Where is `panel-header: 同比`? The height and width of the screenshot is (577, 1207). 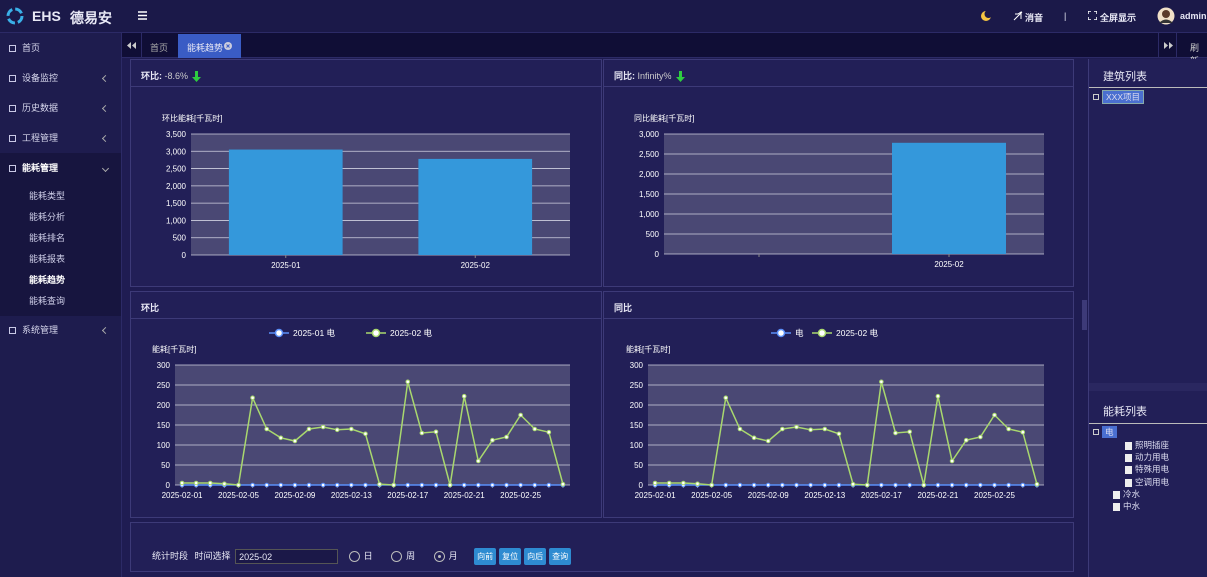
panel-header: 同比 is located at coordinates (838, 305).